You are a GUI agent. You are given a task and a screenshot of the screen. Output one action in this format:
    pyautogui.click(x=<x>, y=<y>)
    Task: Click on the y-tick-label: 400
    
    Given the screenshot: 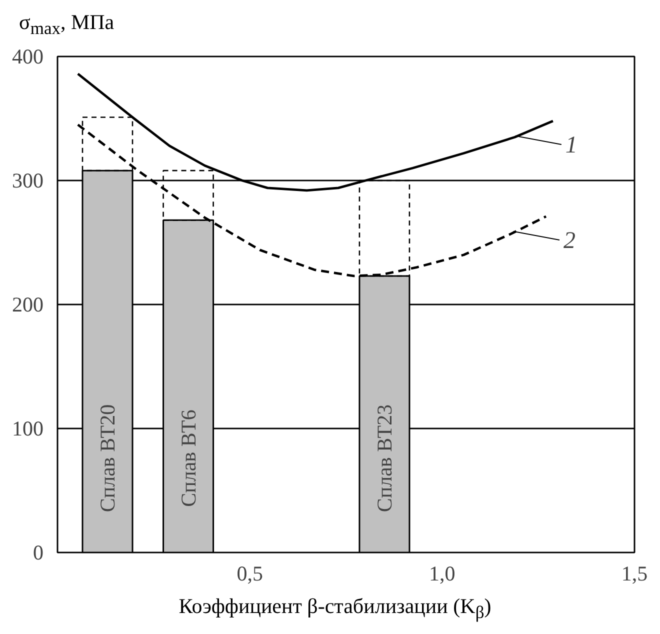 What is the action you would take?
    pyautogui.click(x=28, y=56)
    